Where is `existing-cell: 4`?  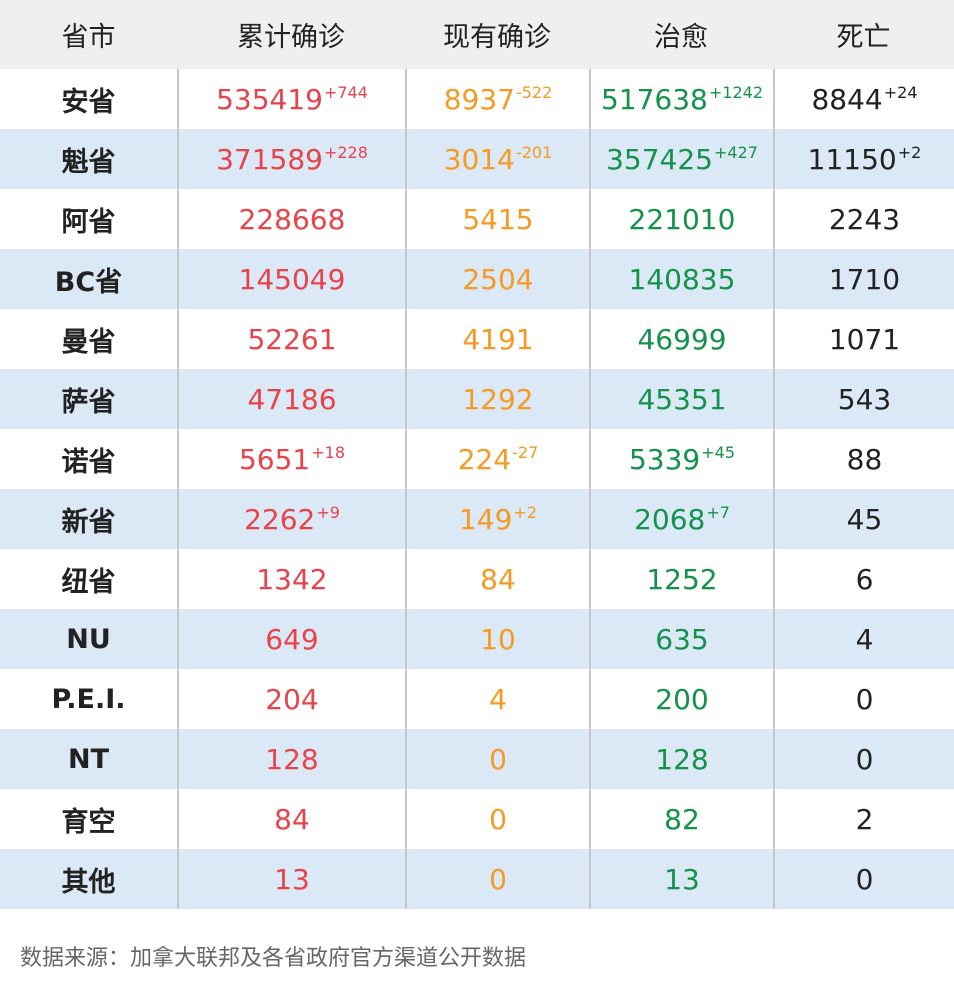 existing-cell: 4 is located at coordinates (497, 699).